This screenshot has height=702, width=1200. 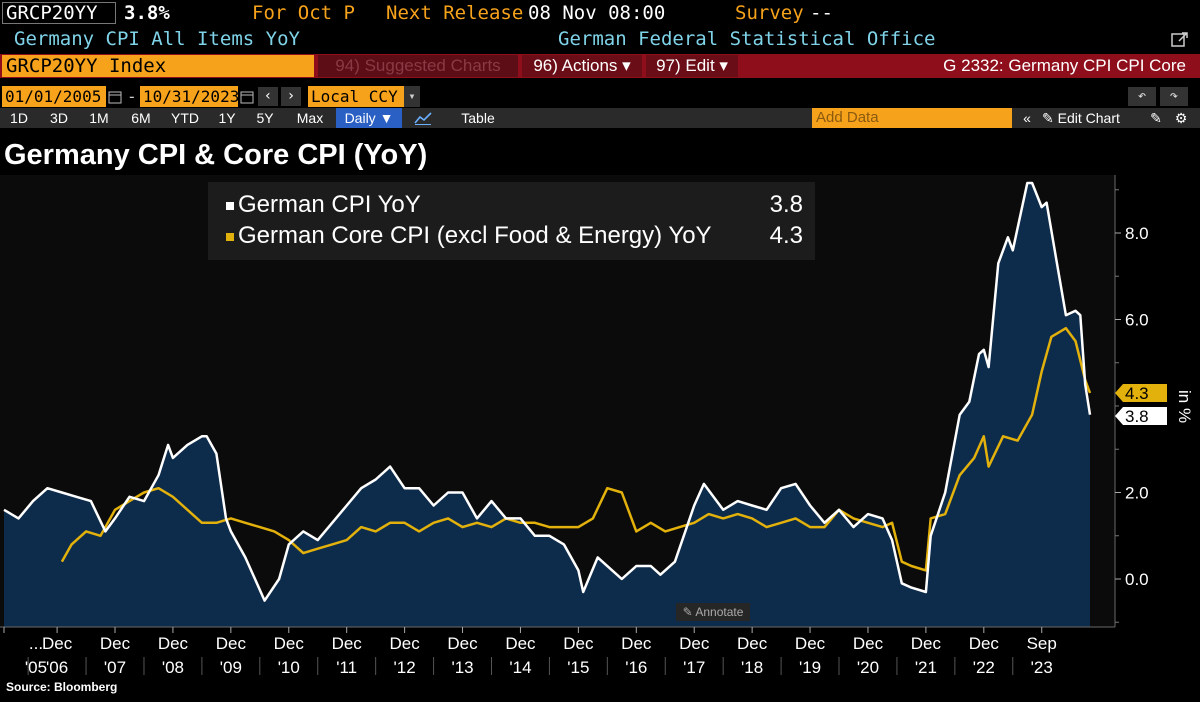 I want to click on security-field: GRCP20YY Index, so click(x=158, y=66).